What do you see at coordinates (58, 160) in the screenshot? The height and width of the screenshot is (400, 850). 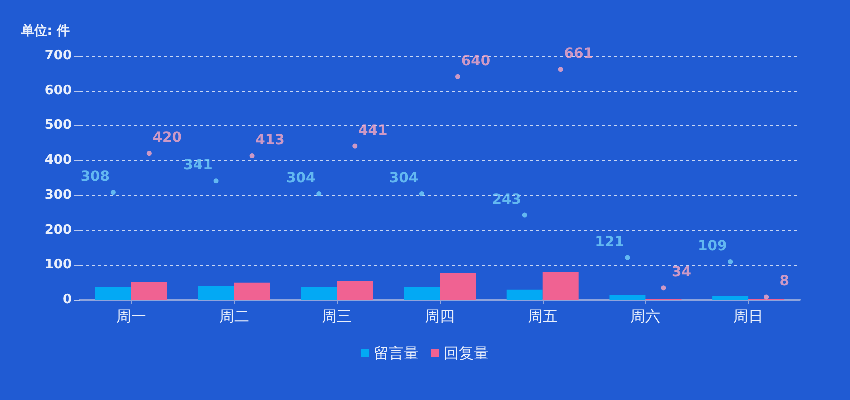 I see `y-tick-label: 400` at bounding box center [58, 160].